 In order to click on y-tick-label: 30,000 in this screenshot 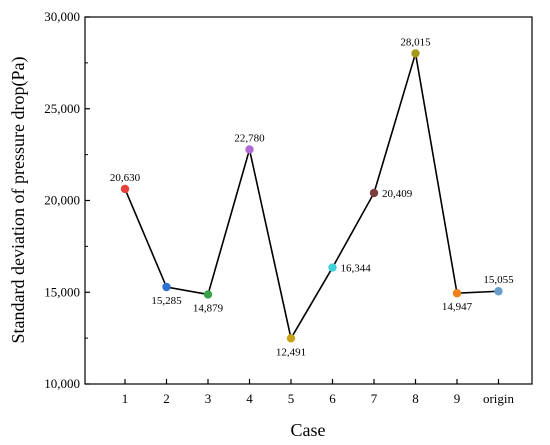, I will do `click(62, 16)`.